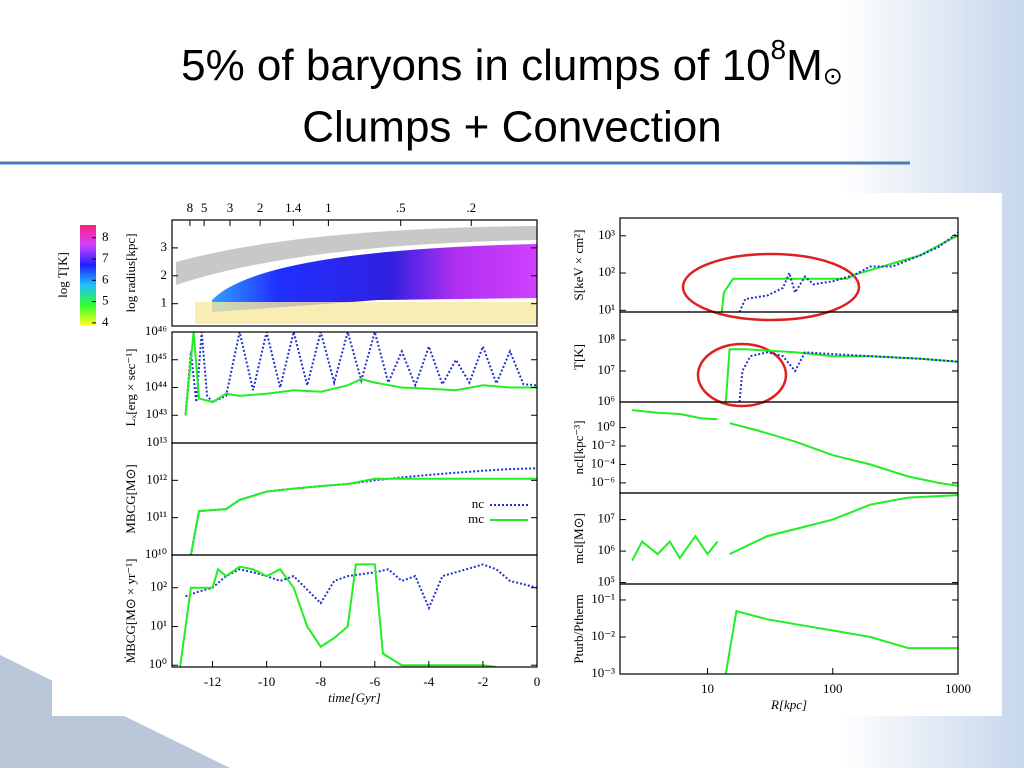 The height and width of the screenshot is (773, 1024). What do you see at coordinates (293, 207) in the screenshot?
I see `top-tick-label: 1.4` at bounding box center [293, 207].